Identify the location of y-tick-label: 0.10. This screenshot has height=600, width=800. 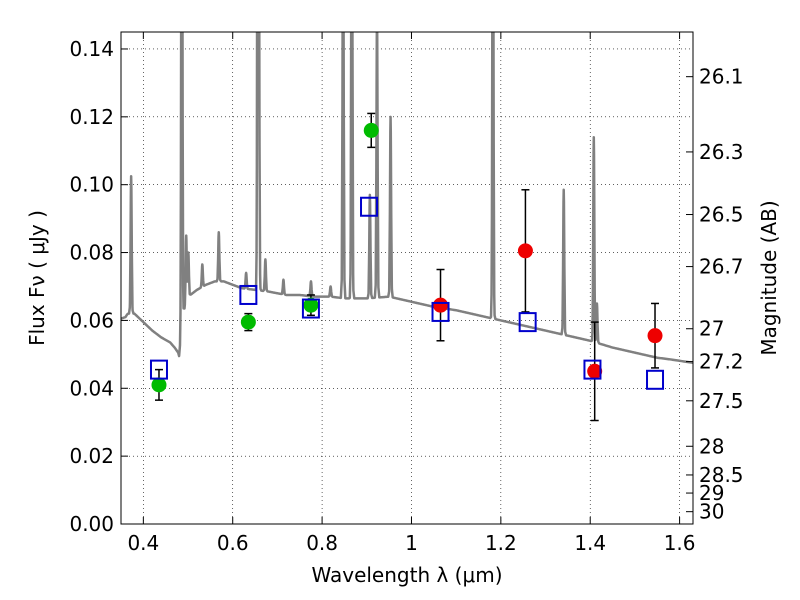
(91, 185).